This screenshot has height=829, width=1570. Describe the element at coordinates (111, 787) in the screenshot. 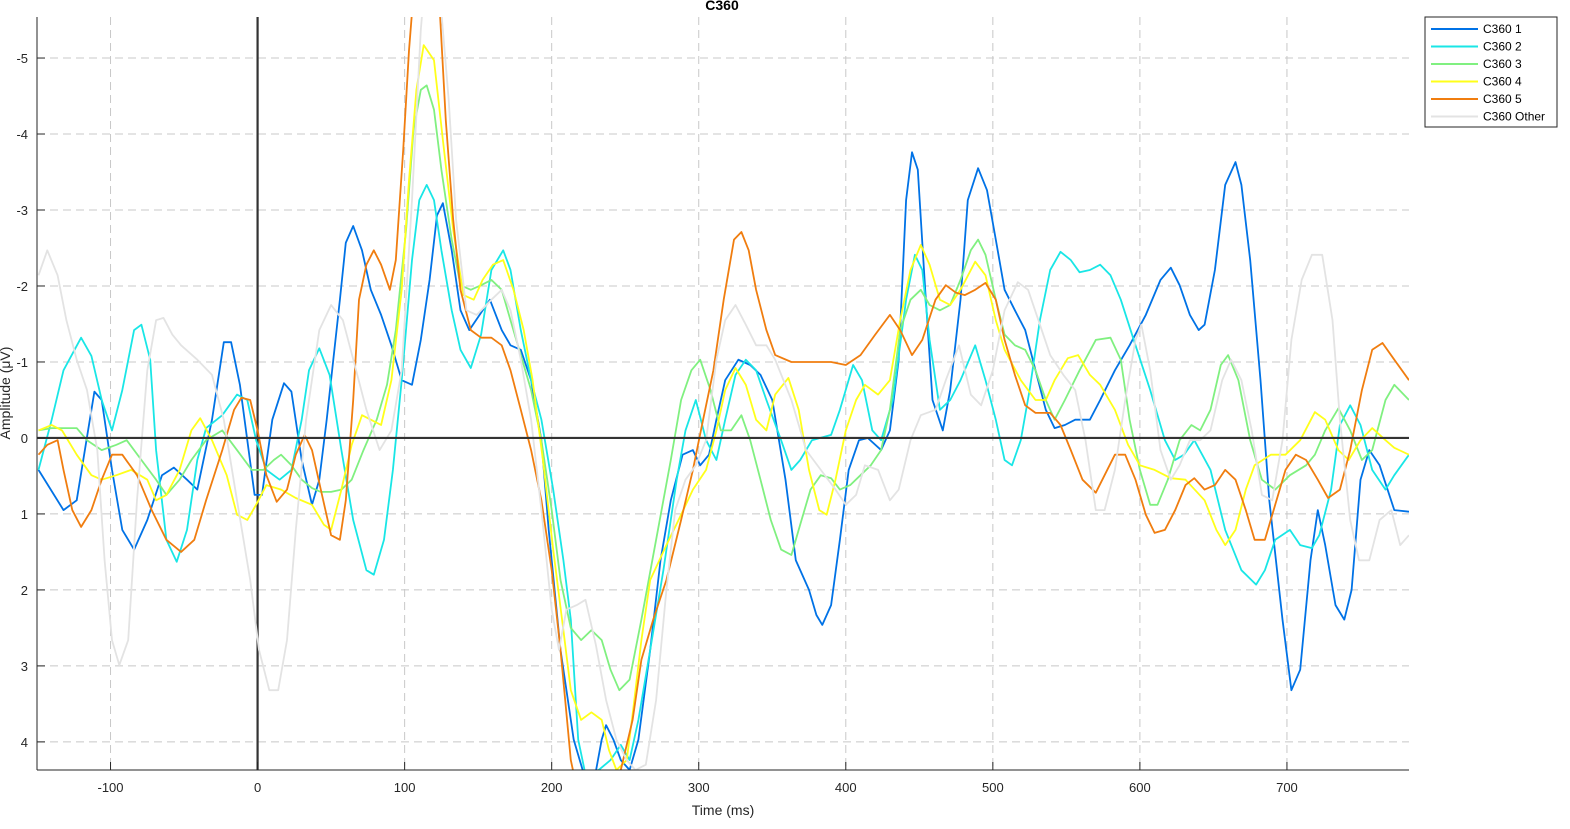

I see `x-tick-label: -100` at that location.